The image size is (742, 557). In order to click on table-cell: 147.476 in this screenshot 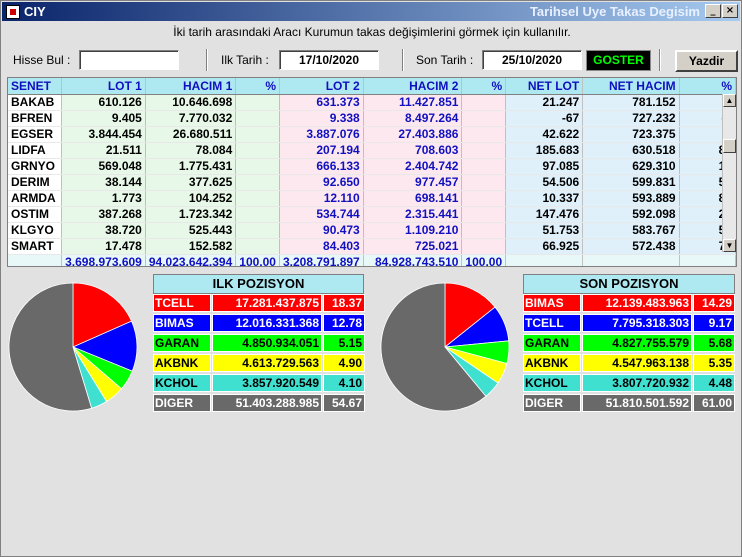, I will do `click(544, 214)`.